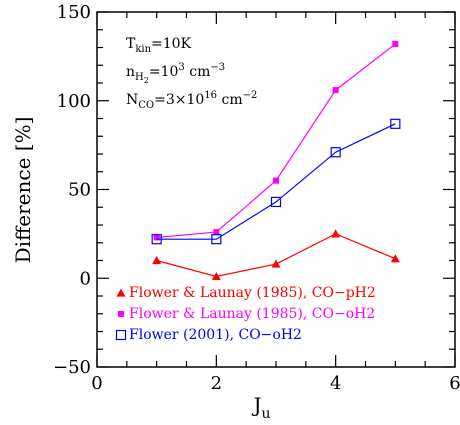  Describe the element at coordinates (23, 190) in the screenshot. I see `y-axis-title: Difference [%]` at that location.